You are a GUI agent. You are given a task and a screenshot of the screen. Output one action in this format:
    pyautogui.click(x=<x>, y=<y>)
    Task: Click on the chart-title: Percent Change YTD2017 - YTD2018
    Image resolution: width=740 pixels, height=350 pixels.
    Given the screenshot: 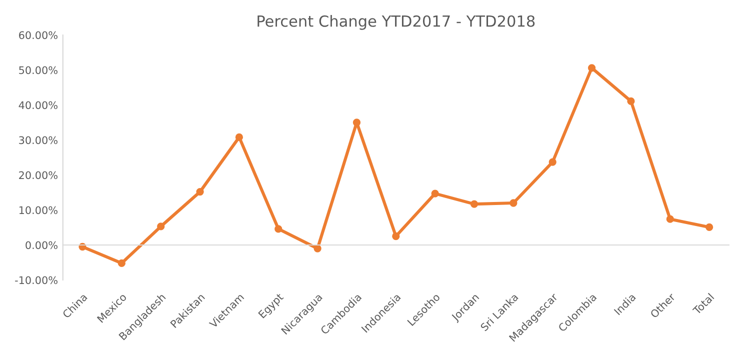 What is the action you would take?
    pyautogui.click(x=396, y=22)
    